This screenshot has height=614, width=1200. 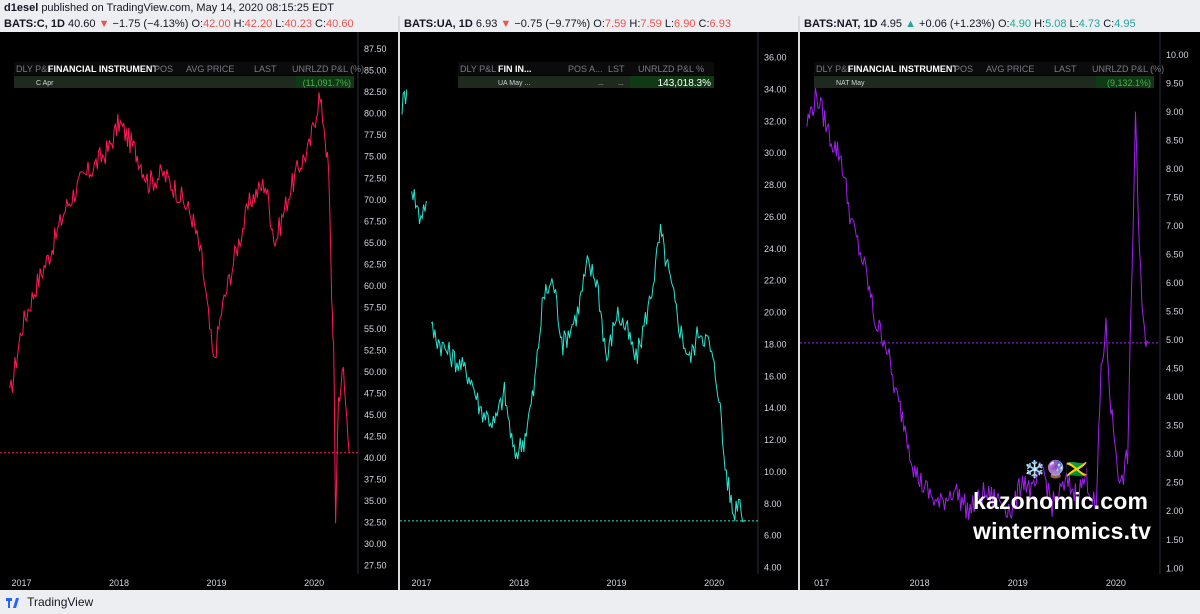 I want to click on y-tick-label: 1.50, so click(x=1175, y=540).